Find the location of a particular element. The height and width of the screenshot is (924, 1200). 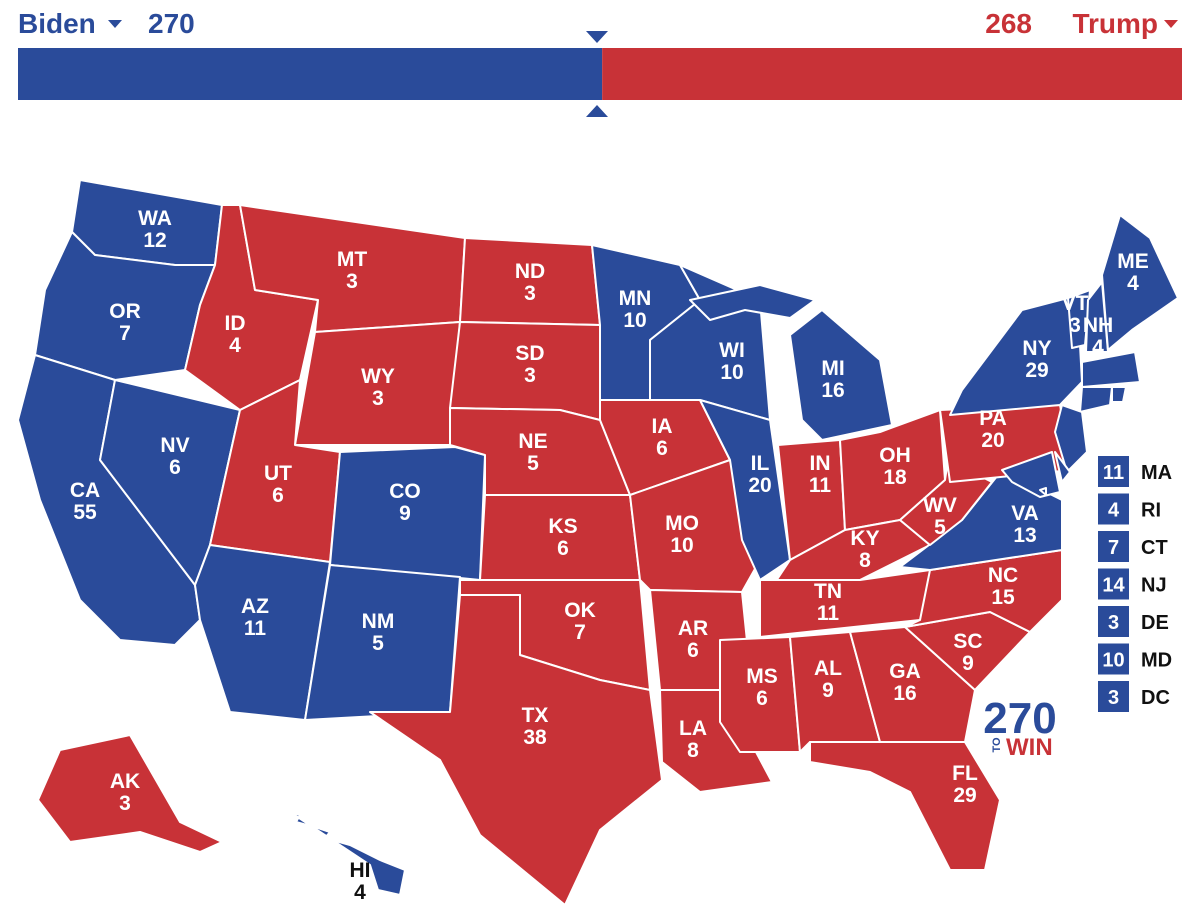

state-abbr: HI is located at coordinates (360, 870).